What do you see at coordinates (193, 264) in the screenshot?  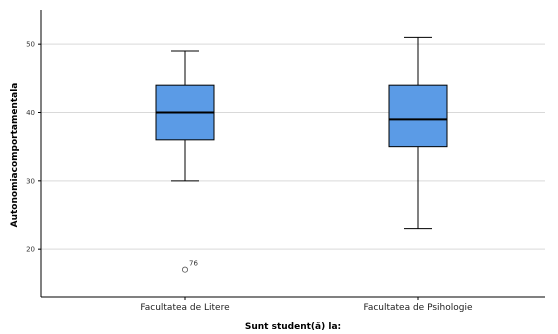 I see `outlier-label: 76` at bounding box center [193, 264].